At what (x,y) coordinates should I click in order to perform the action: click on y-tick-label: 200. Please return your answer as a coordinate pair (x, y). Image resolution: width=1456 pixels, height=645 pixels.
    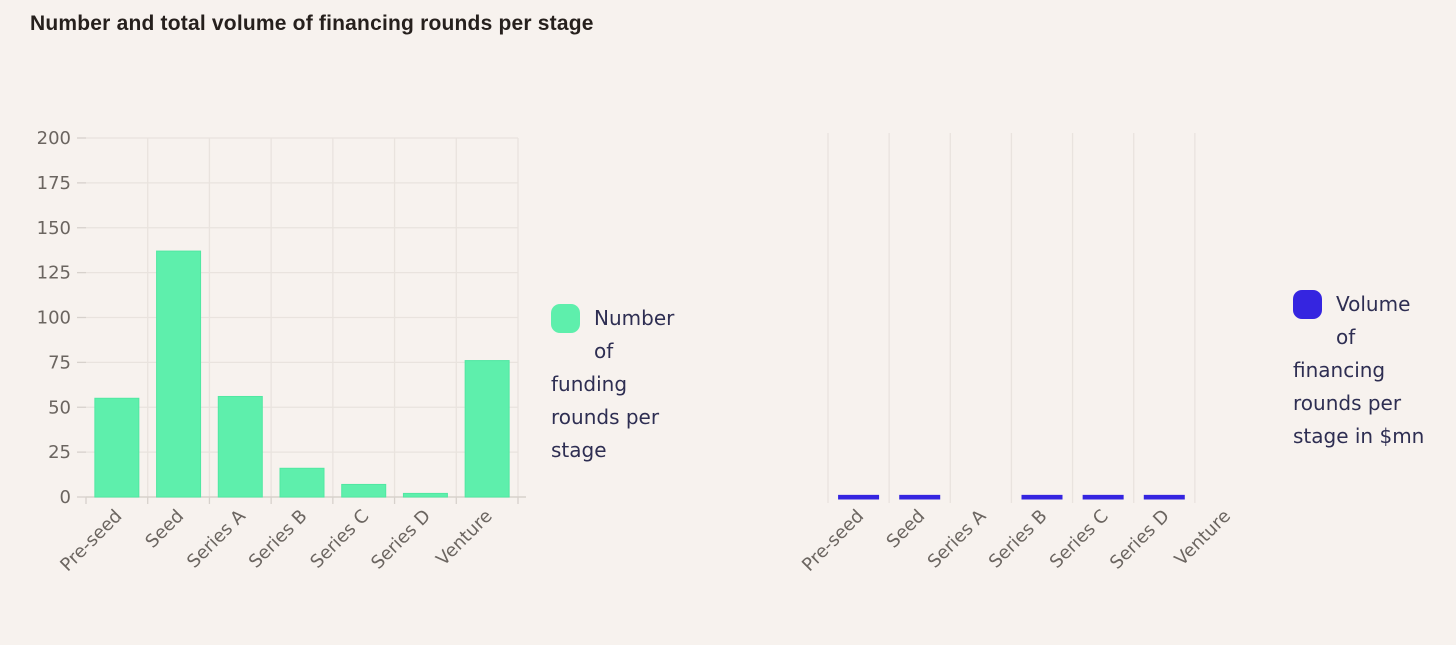
    Looking at the image, I should click on (54, 138).